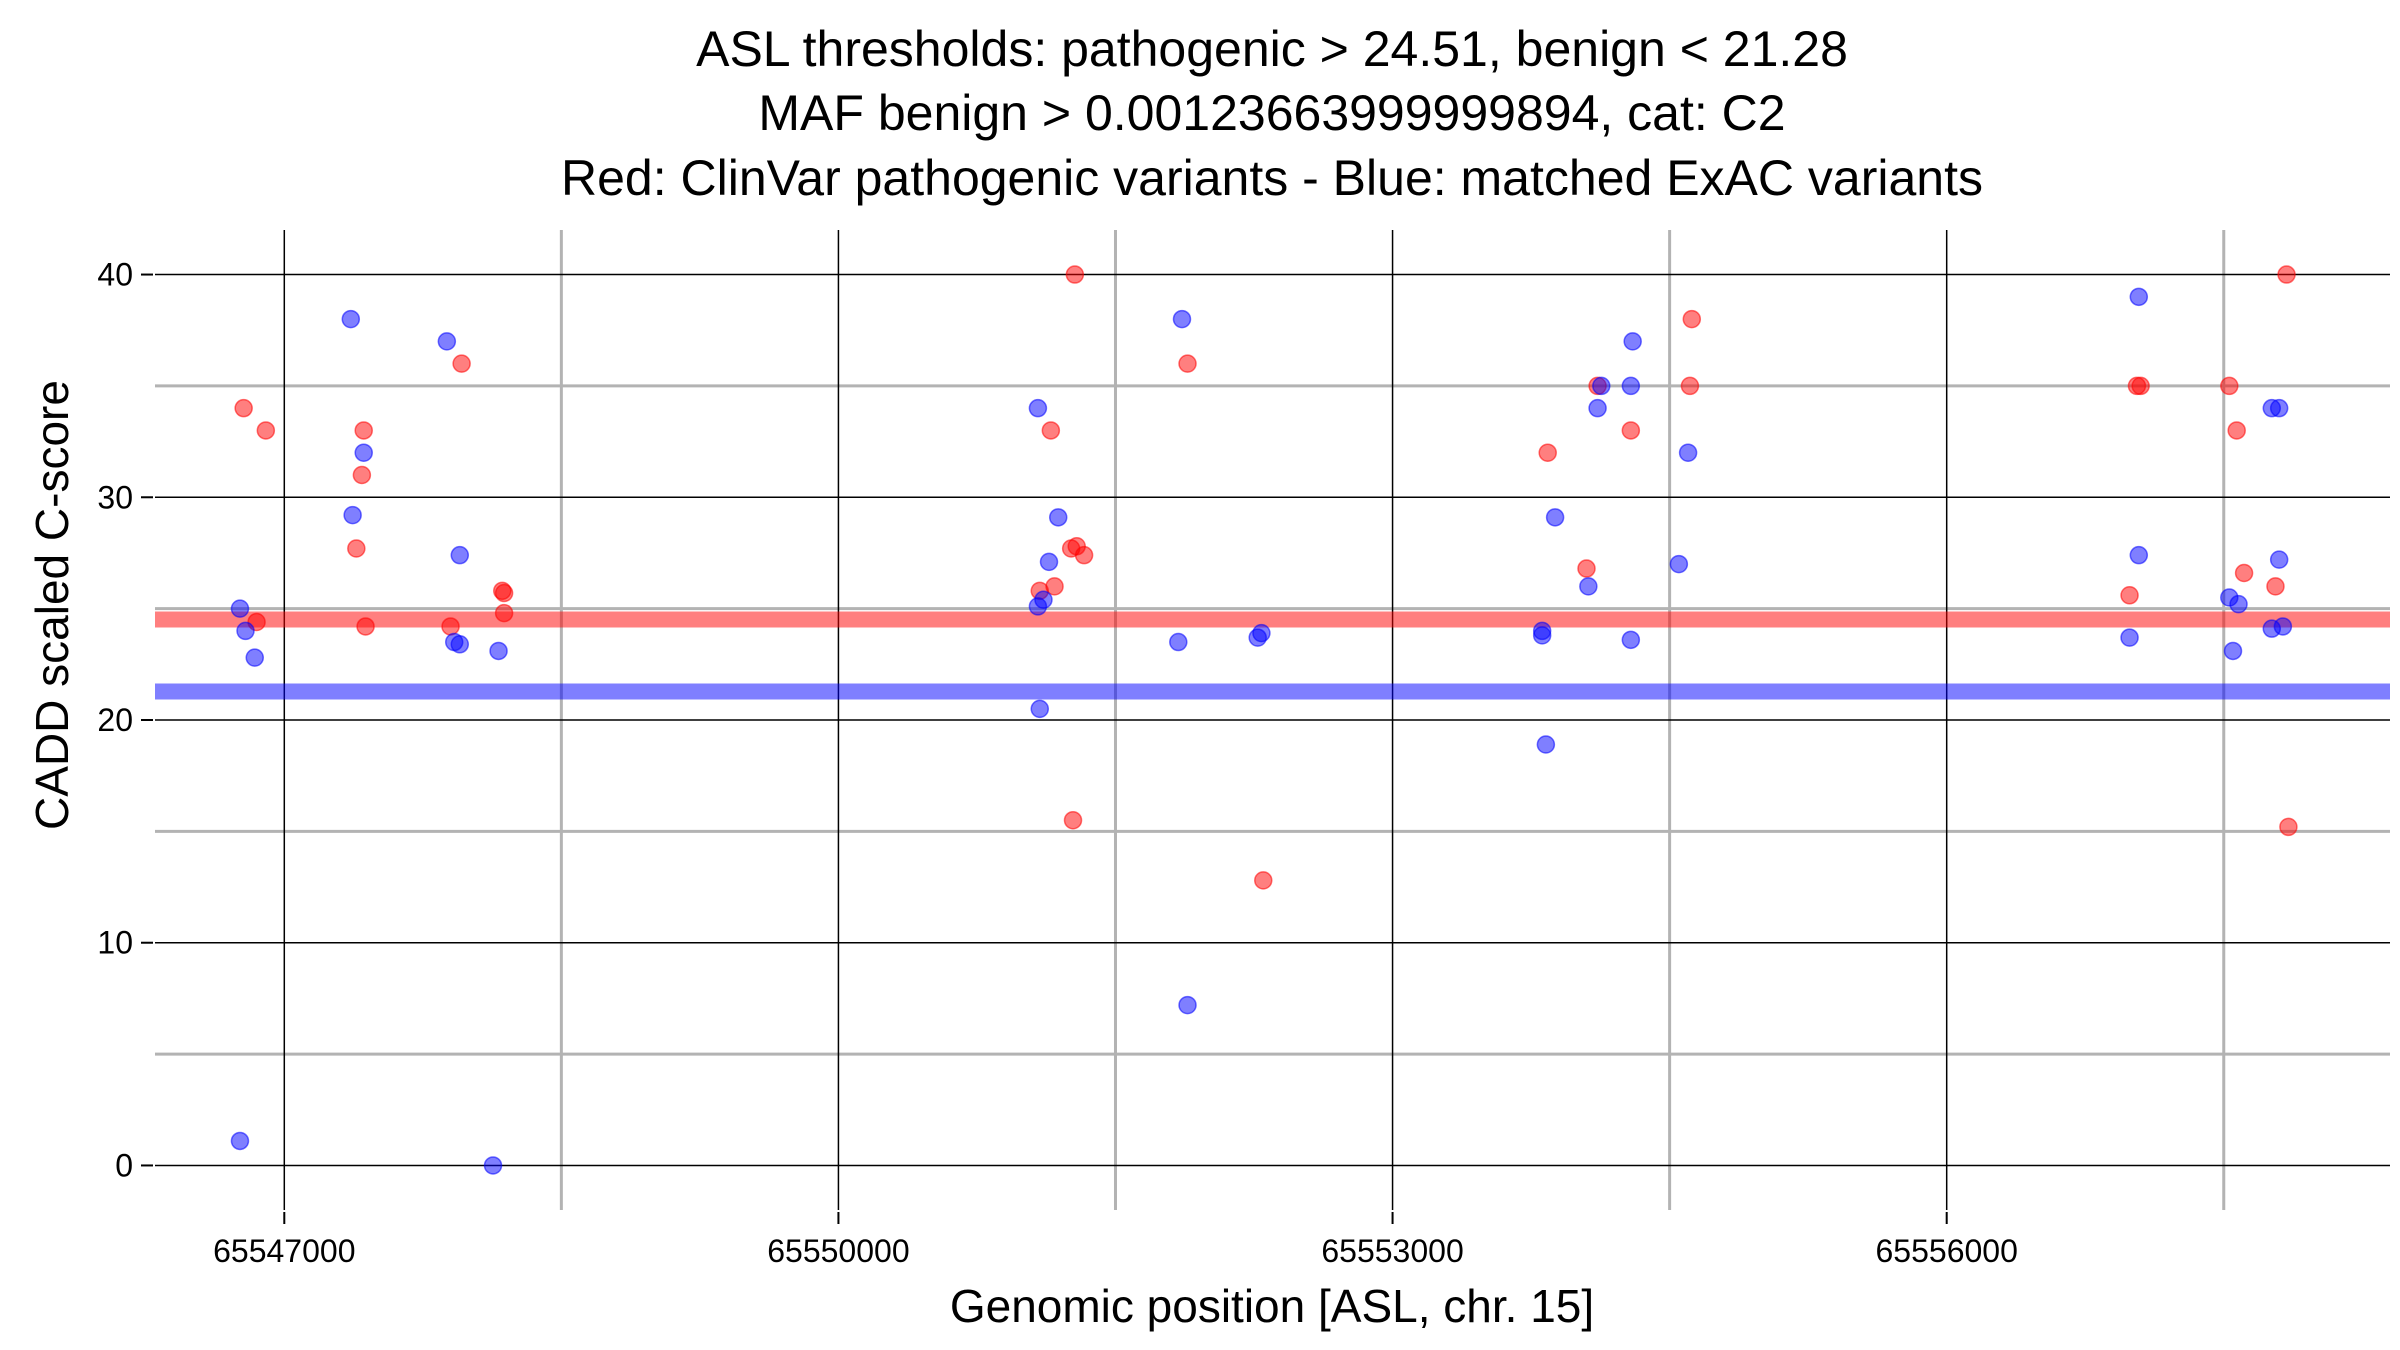 This screenshot has height=1350, width=2400. Describe the element at coordinates (115, 943) in the screenshot. I see `y-tick-label: 10` at that location.